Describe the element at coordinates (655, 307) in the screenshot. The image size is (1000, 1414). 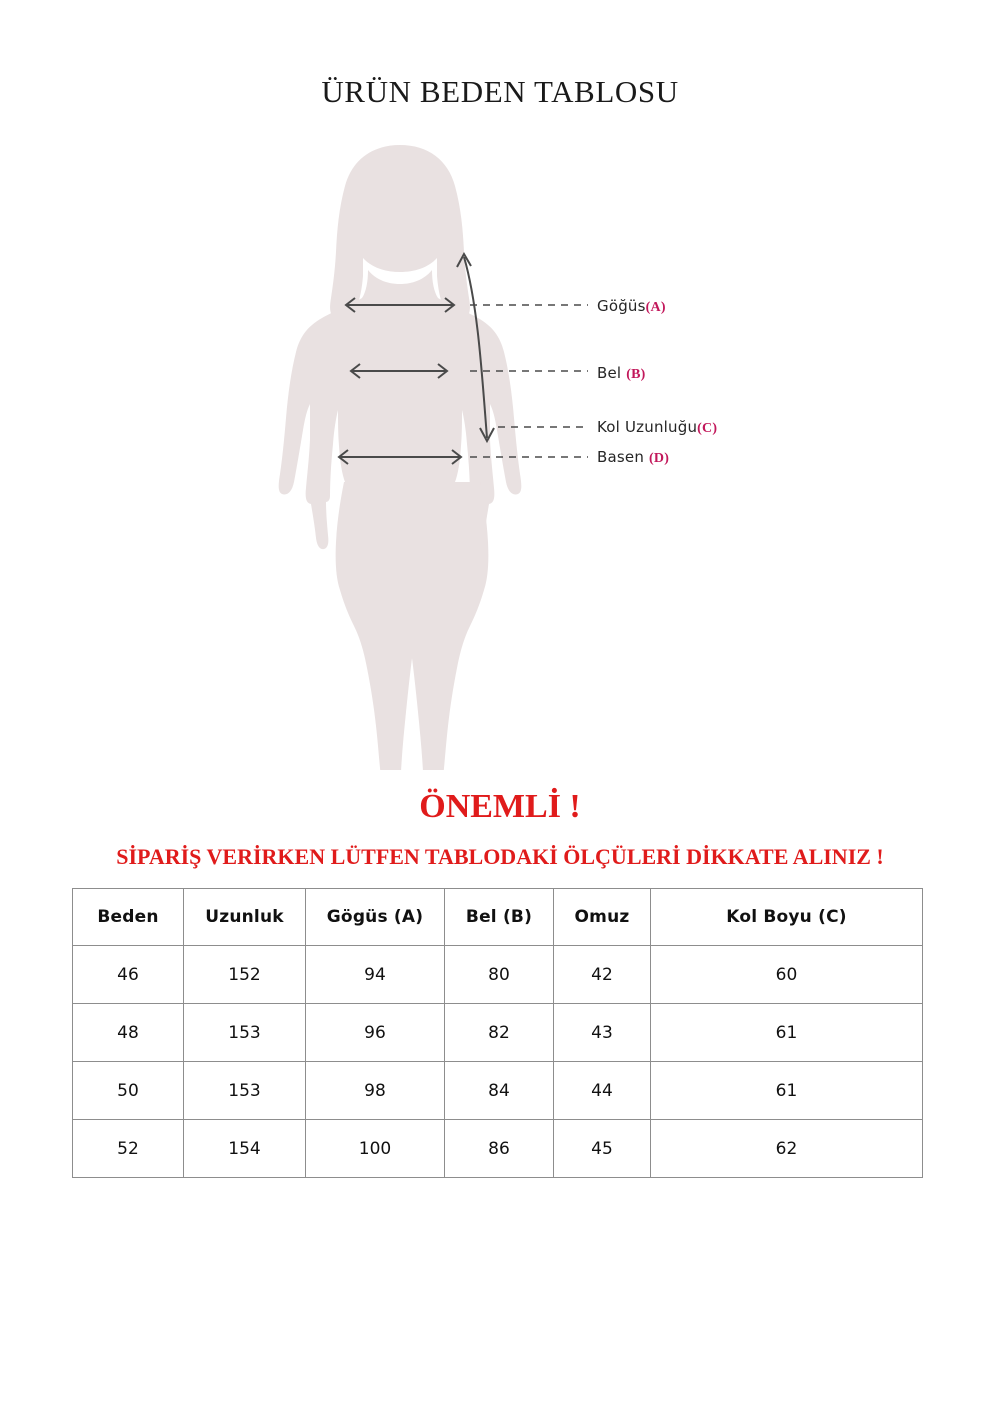
I see `label-gogus-code: (A)` at that location.